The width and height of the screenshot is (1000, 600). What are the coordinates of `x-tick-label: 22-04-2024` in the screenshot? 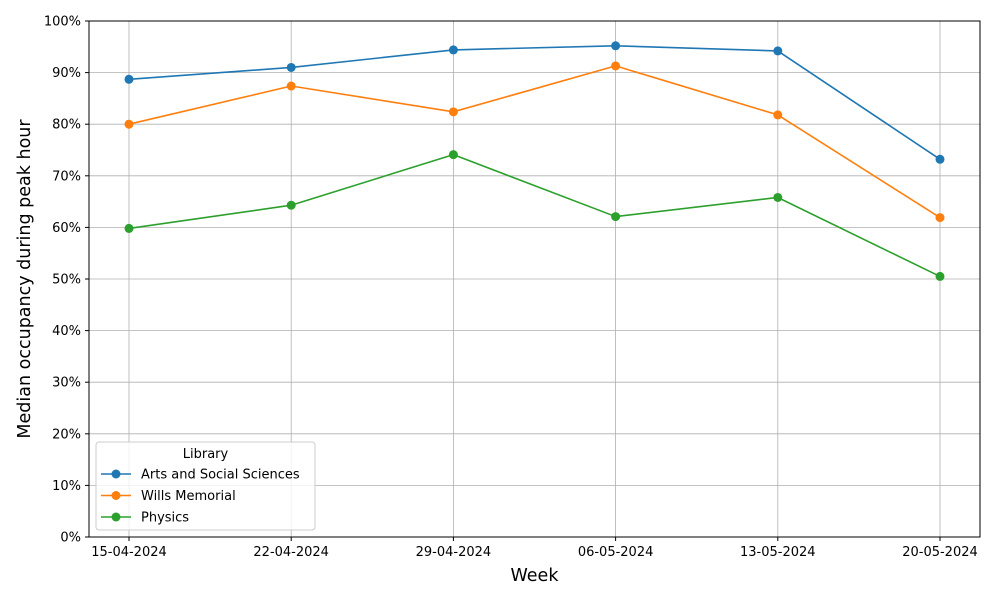 It's located at (291, 552).